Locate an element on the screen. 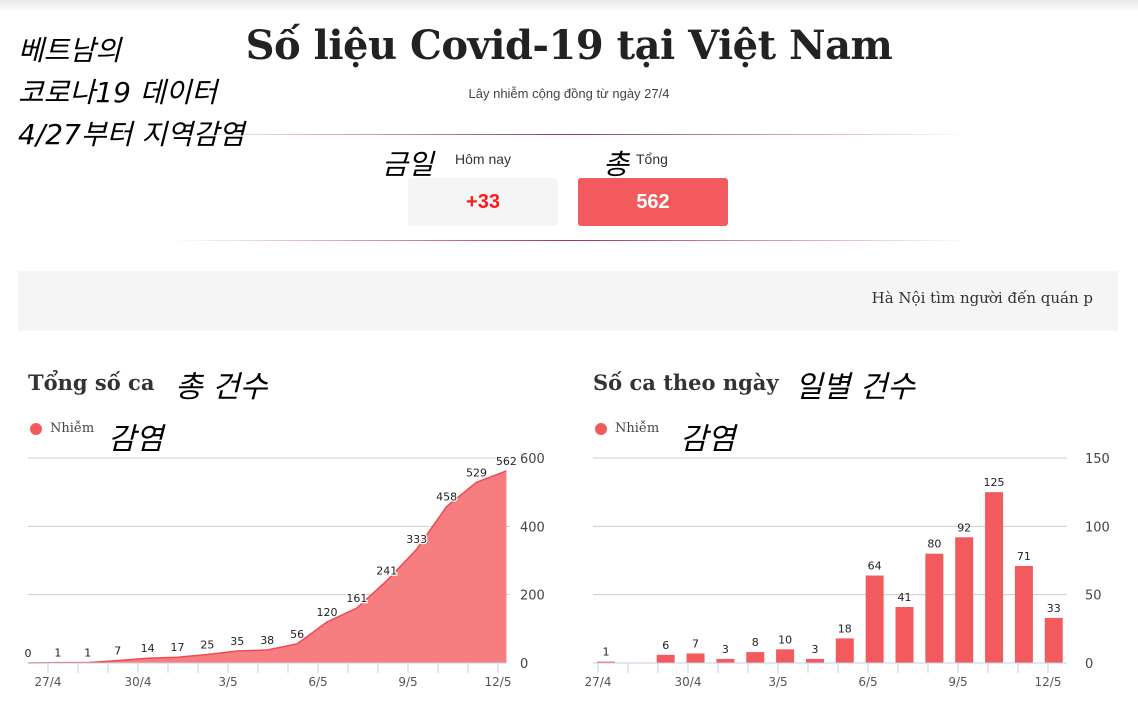  today-count-box: +33 is located at coordinates (483, 202).